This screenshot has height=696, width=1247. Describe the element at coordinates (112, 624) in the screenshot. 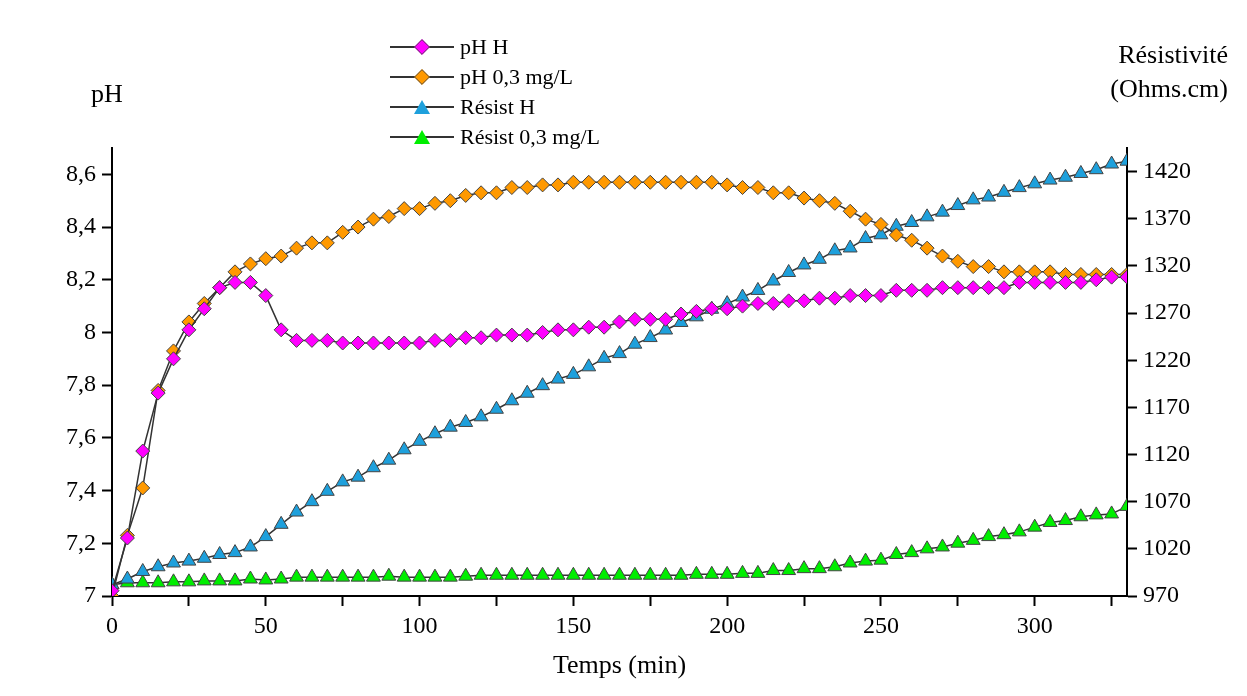

I see `x-tick-label: 0` at that location.